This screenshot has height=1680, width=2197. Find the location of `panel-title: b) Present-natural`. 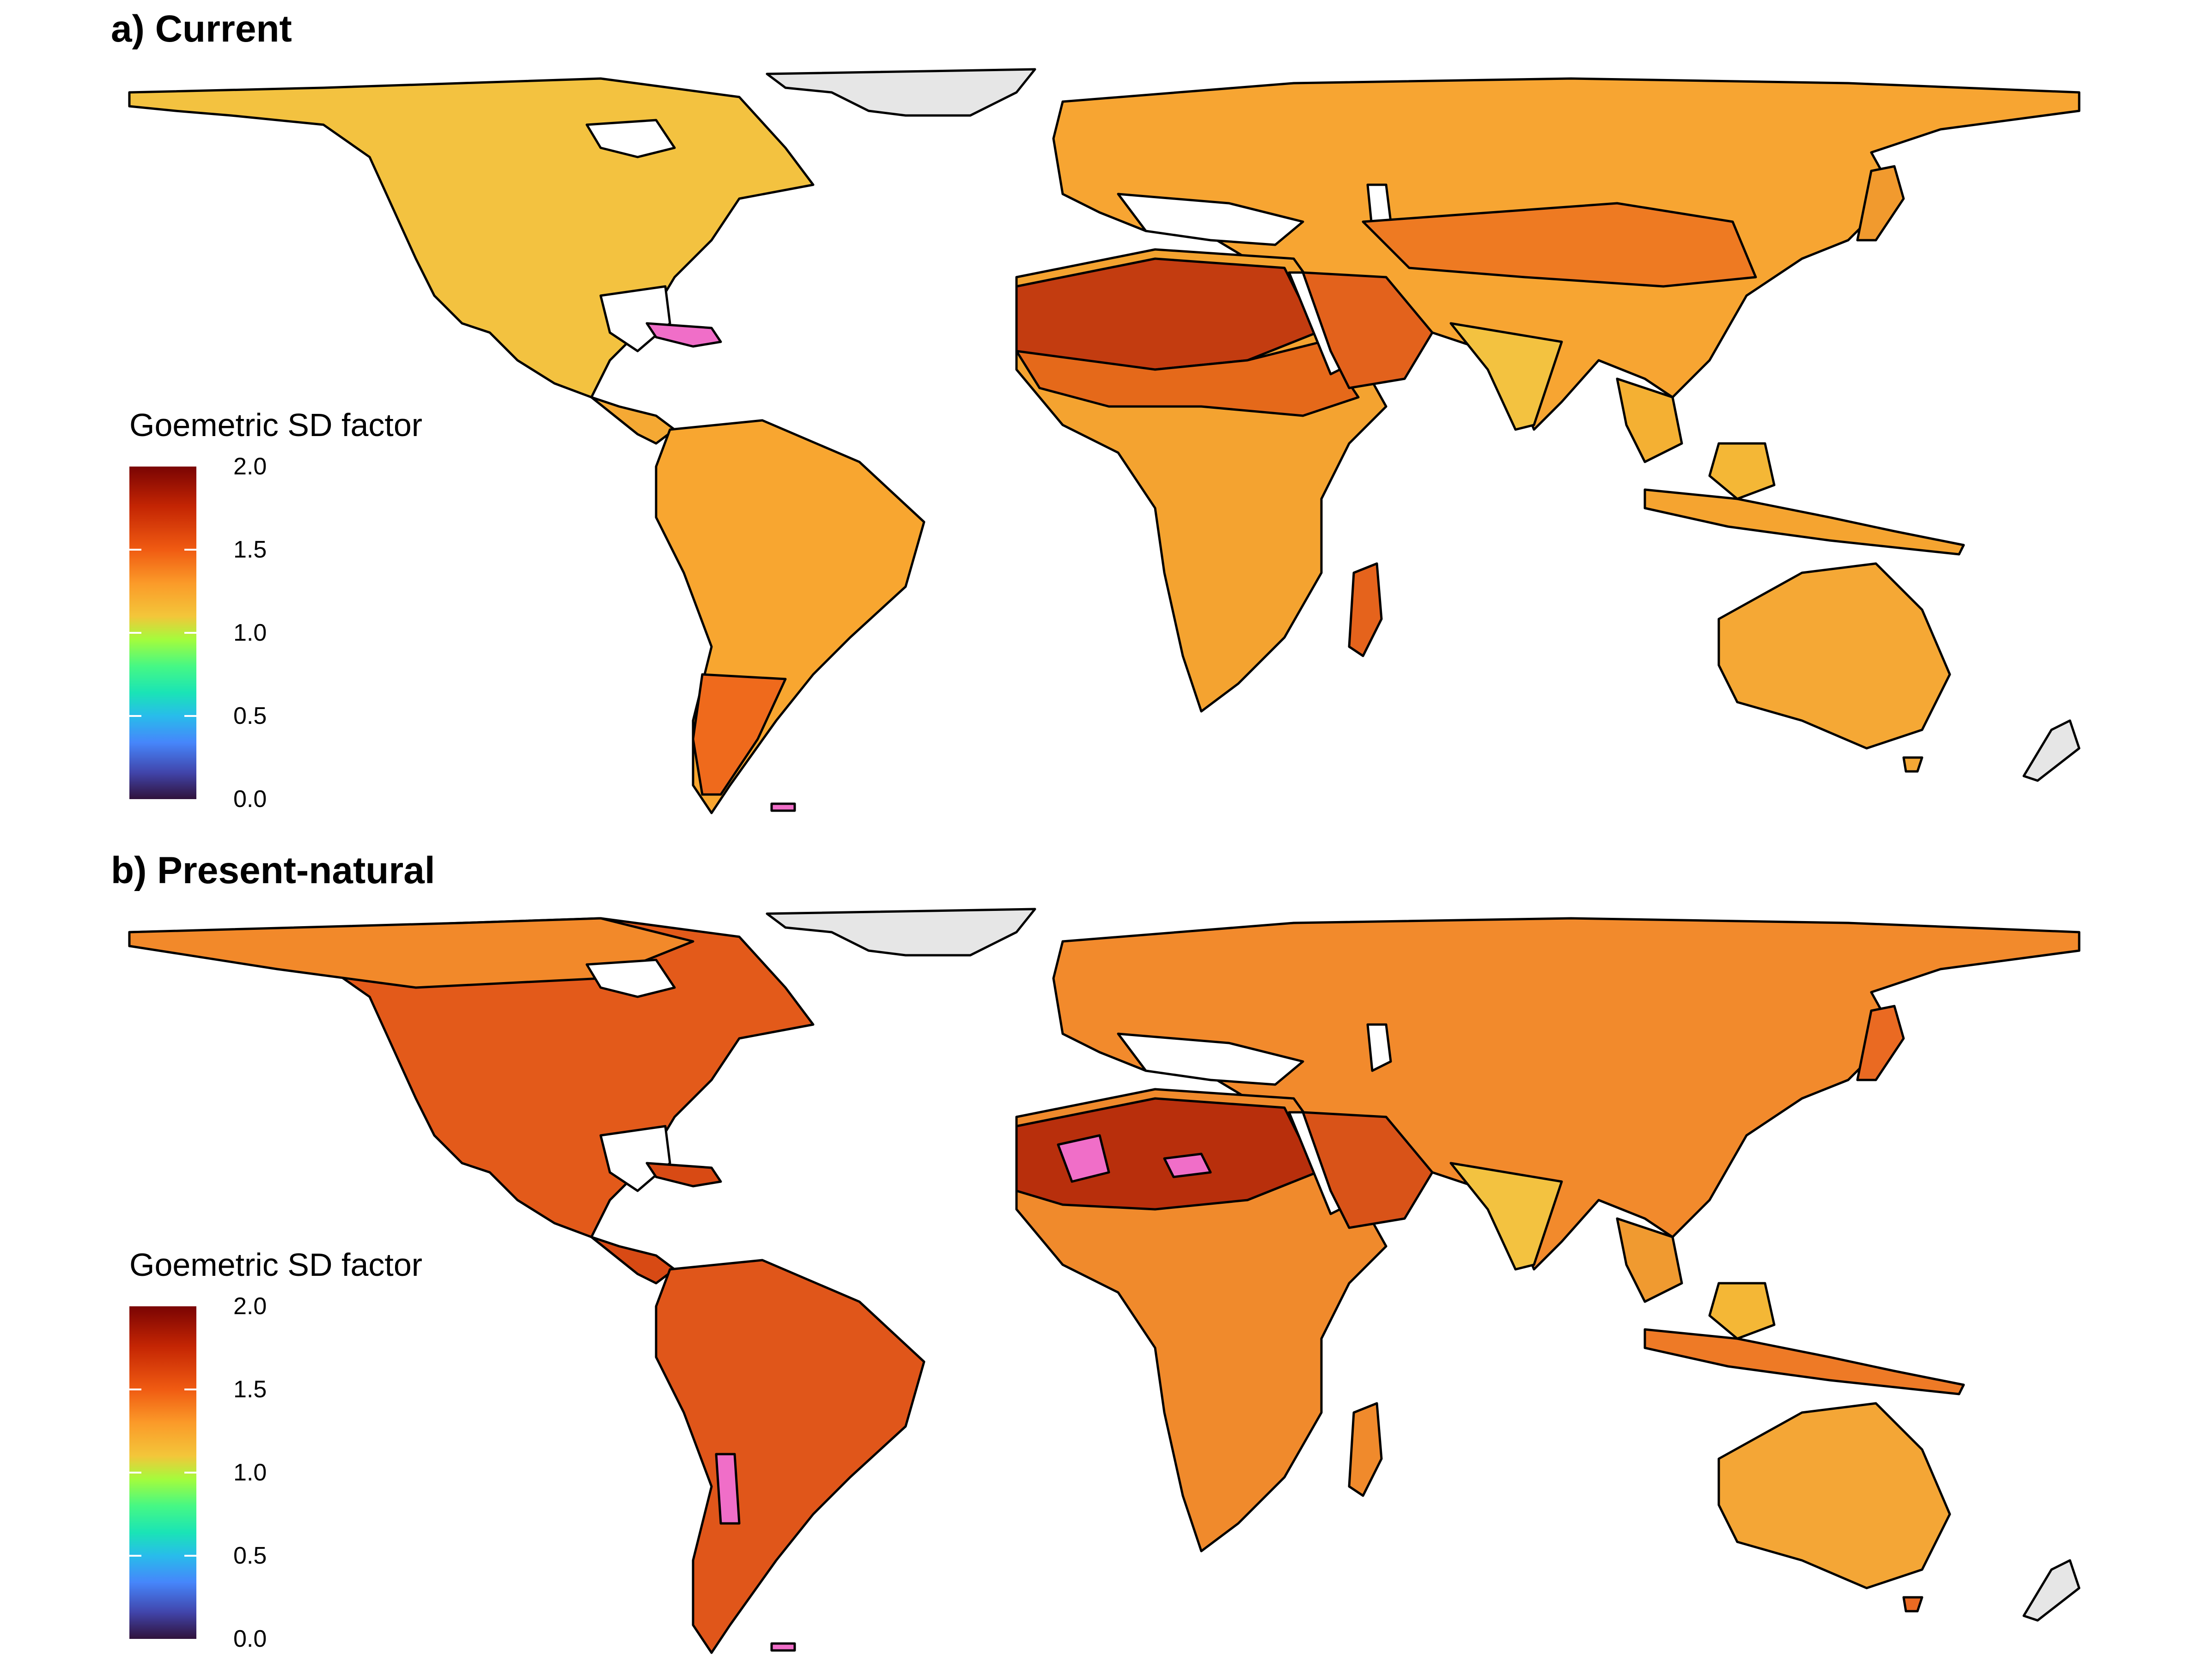

panel-title: b) Present-natural is located at coordinates (273, 870).